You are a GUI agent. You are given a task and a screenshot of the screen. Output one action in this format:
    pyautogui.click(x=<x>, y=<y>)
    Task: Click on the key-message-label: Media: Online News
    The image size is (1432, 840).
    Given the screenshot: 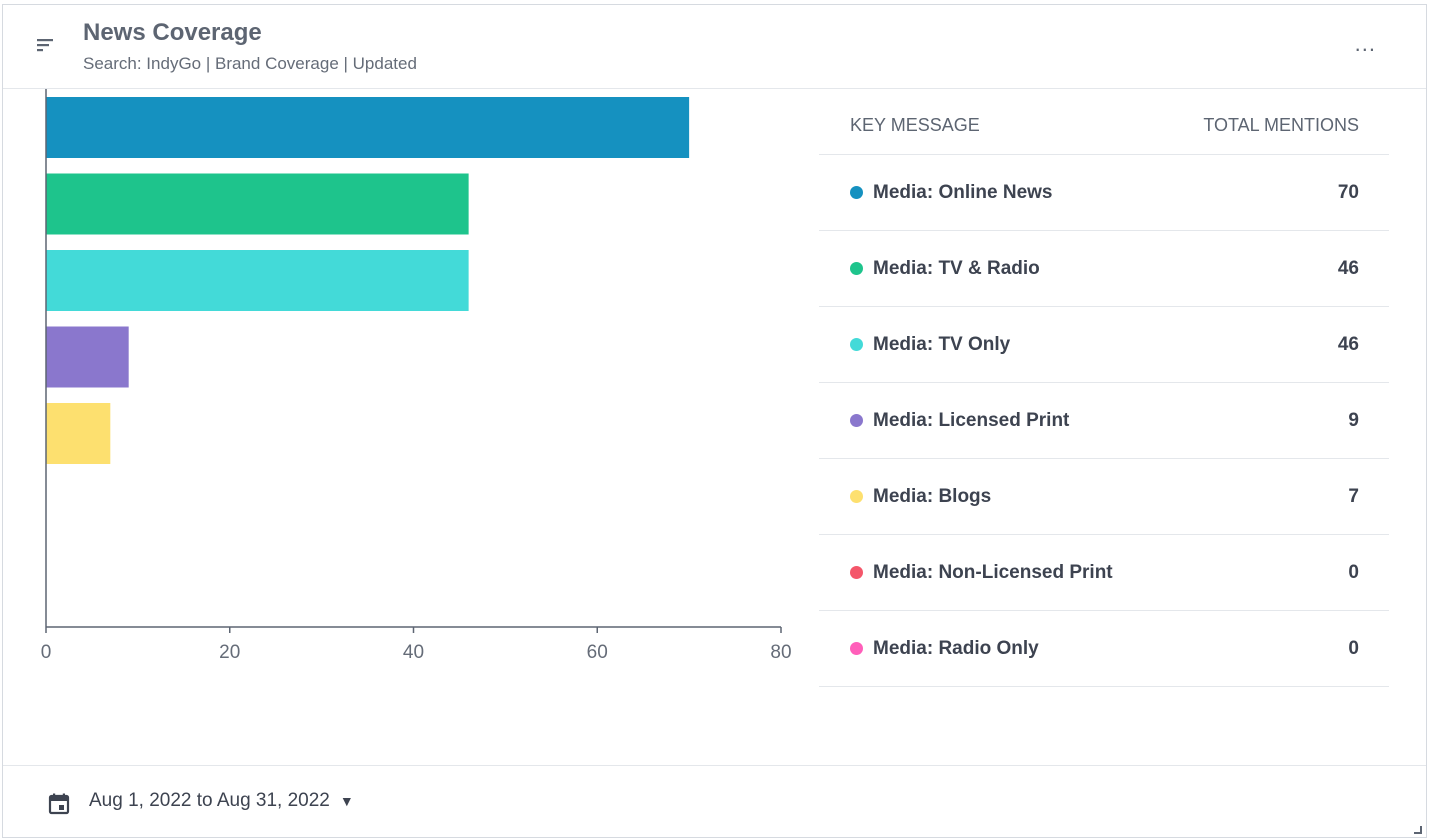 What is the action you would take?
    pyautogui.click(x=963, y=192)
    